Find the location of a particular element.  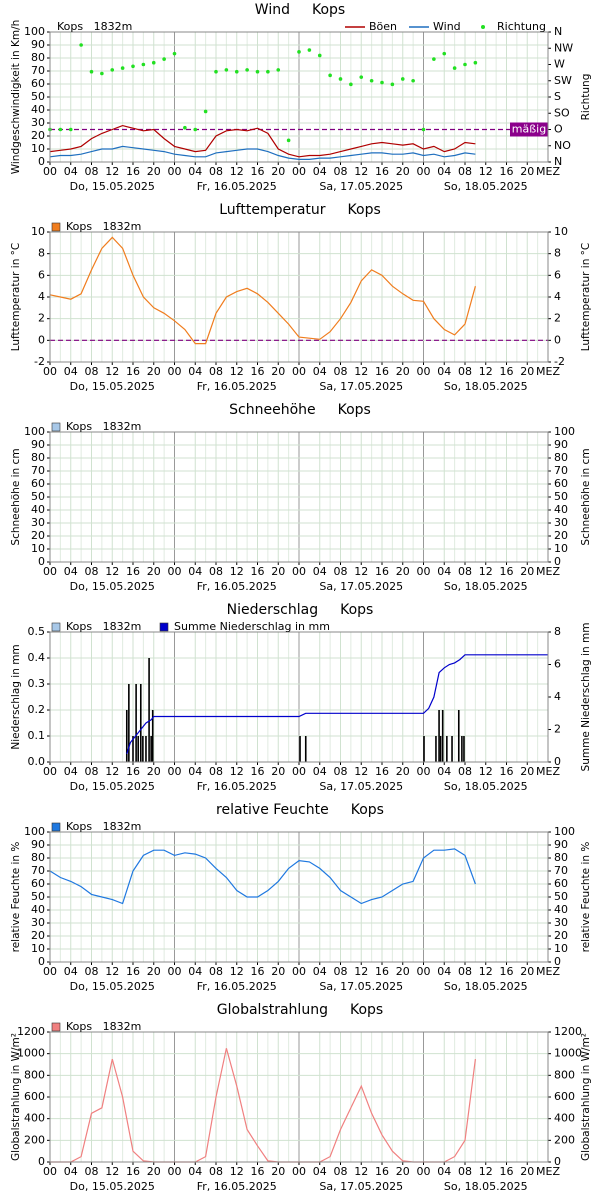

y2-tick-label: O is located at coordinates (558, 129).